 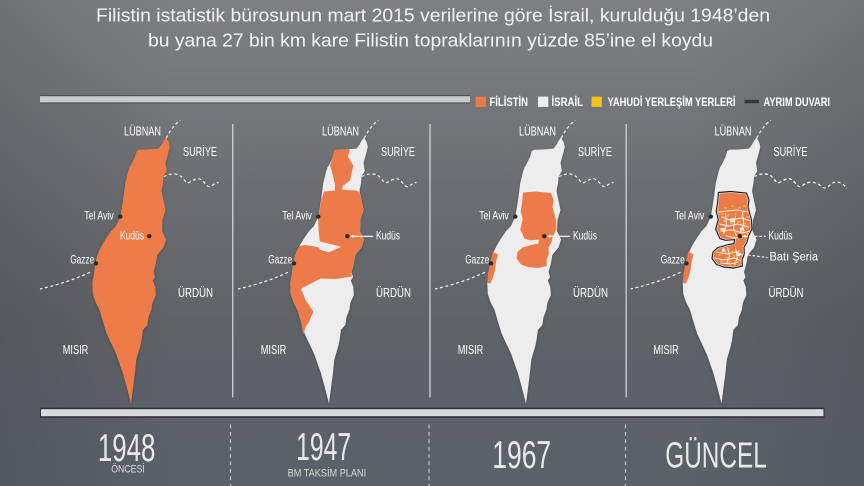 What do you see at coordinates (327, 473) in the screenshot?
I see `svg-text: BM TAKSİM PLANI` at bounding box center [327, 473].